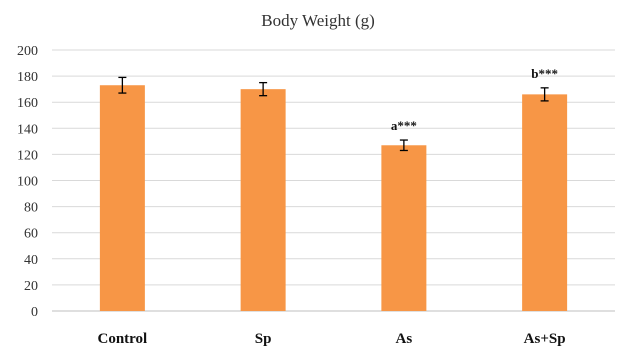 The height and width of the screenshot is (358, 625). What do you see at coordinates (27, 155) in the screenshot?
I see `y-tick-label: 120` at bounding box center [27, 155].